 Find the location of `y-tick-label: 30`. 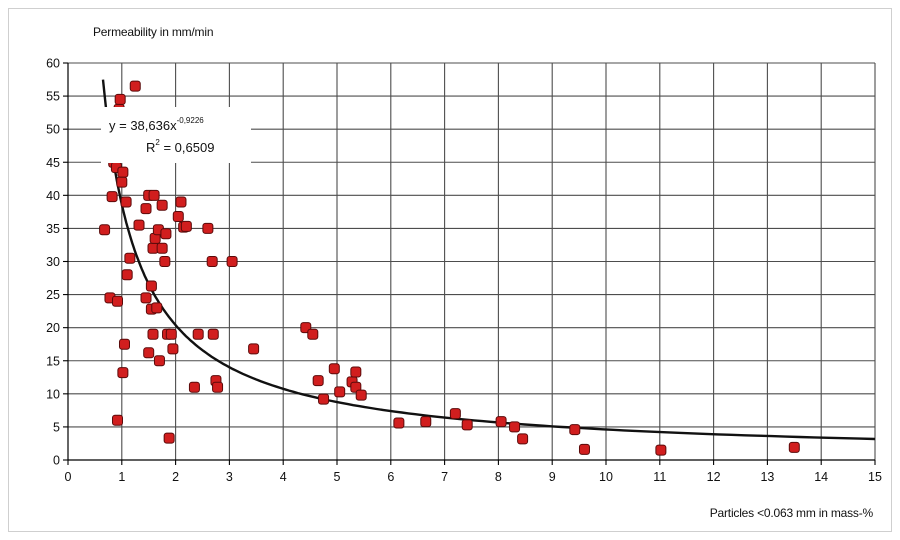

y-tick-label: 30 is located at coordinates (53, 262).